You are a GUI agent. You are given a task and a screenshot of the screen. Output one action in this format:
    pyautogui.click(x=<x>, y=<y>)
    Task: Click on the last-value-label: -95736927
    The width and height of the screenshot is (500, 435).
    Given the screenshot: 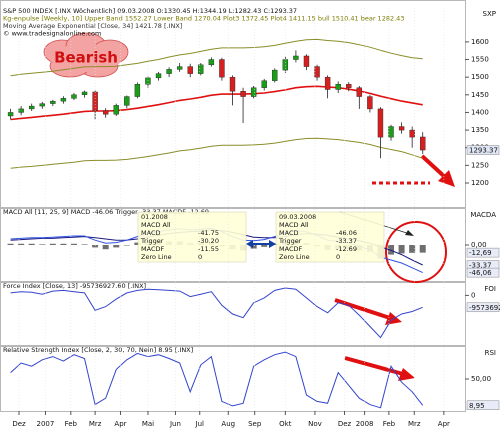 What is the action you would take?
    pyautogui.click(x=484, y=308)
    